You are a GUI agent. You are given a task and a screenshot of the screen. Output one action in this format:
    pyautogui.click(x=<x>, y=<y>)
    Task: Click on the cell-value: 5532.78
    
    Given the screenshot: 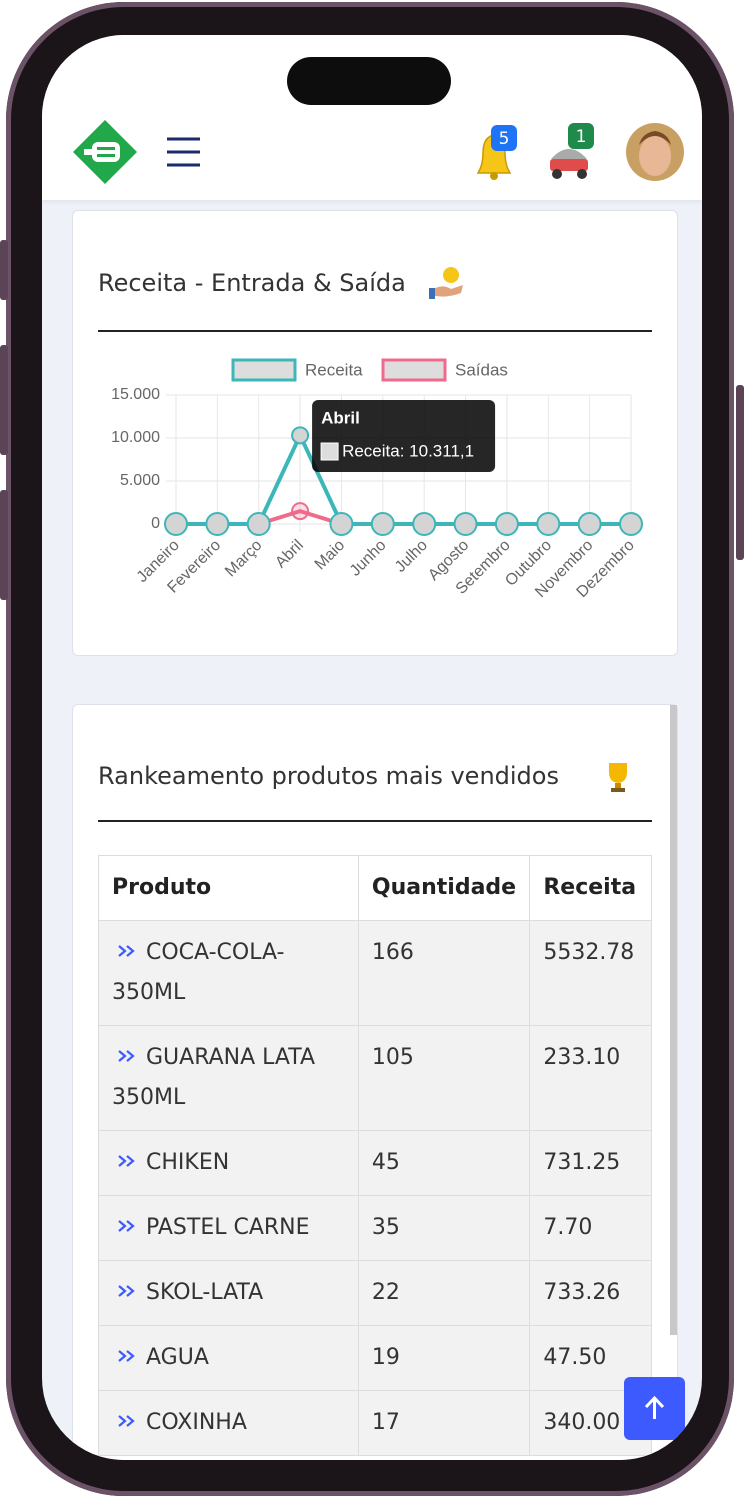 What is the action you would take?
    pyautogui.click(x=589, y=952)
    